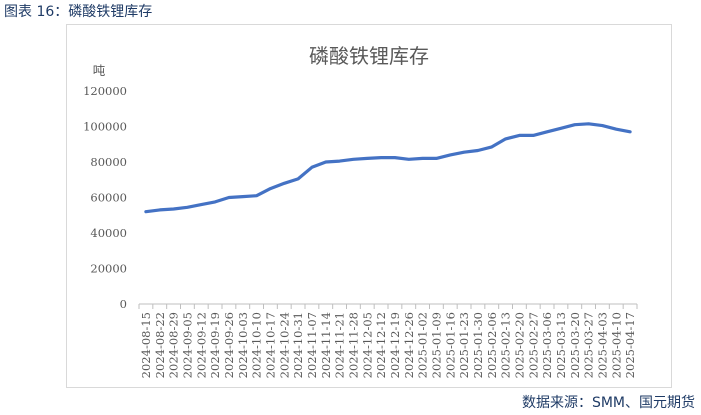  I want to click on x-tick-label: 2025-01-16, so click(450, 345).